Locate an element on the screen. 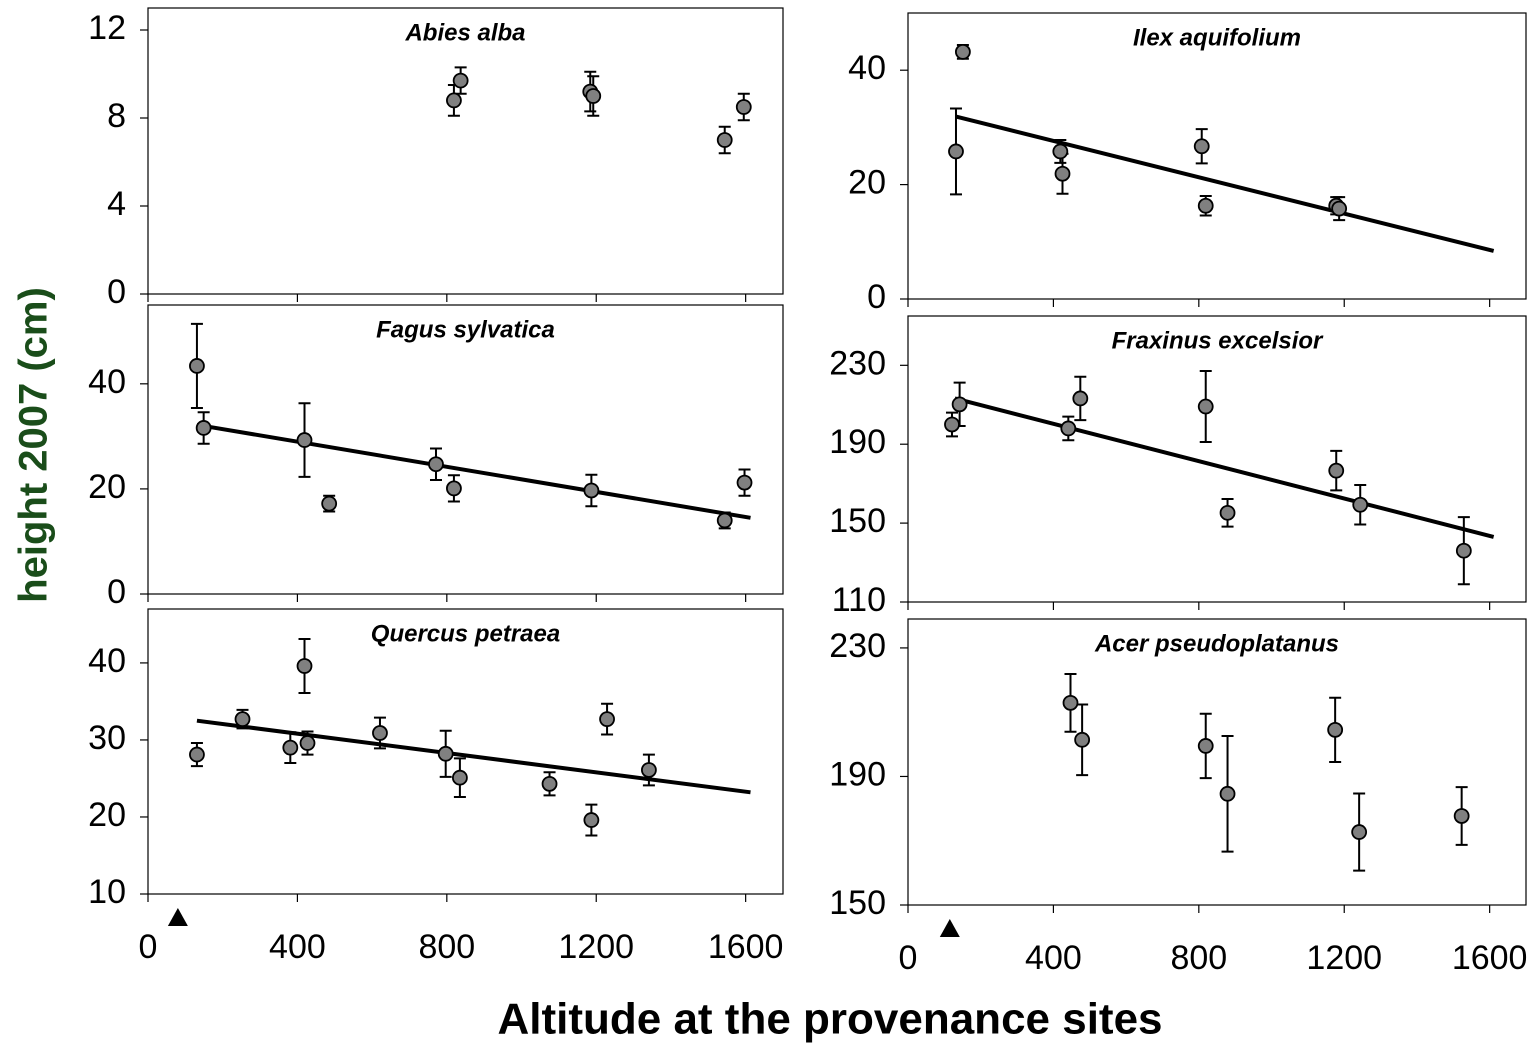 The image size is (1539, 1047). panel-title: Fagus sylvatica is located at coordinates (465, 329).